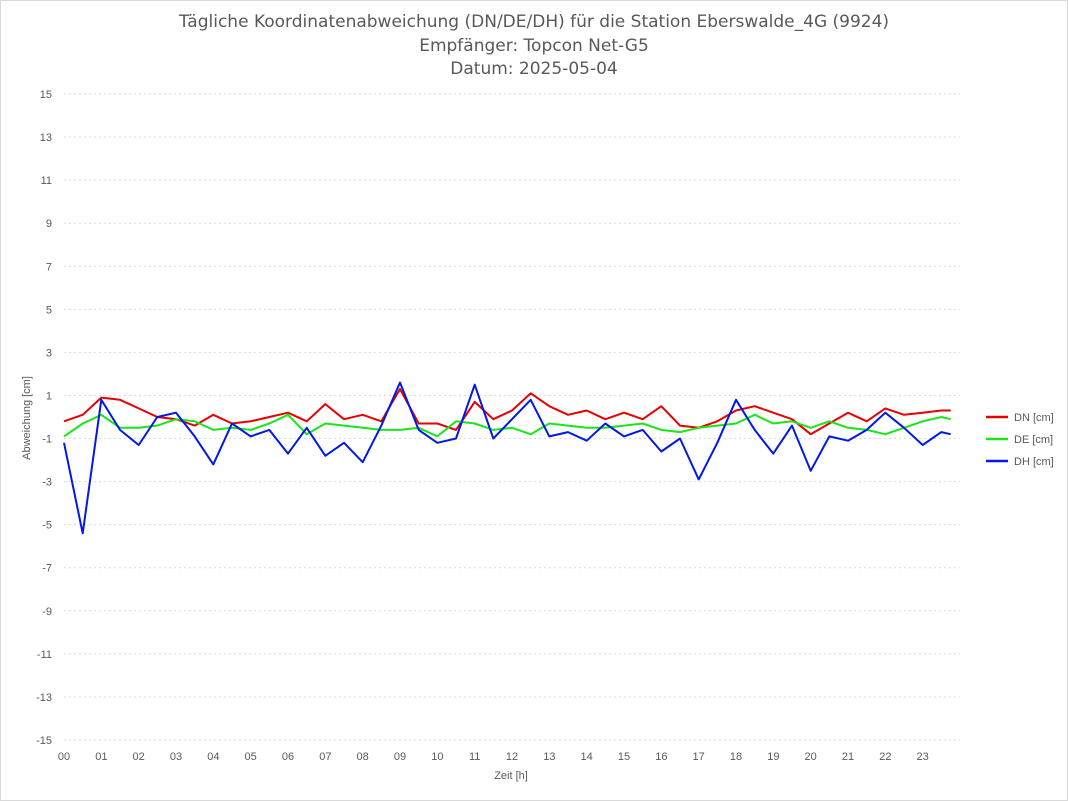 The image size is (1068, 801). Describe the element at coordinates (885, 757) in the screenshot. I see `x-tick-label: 22` at that location.